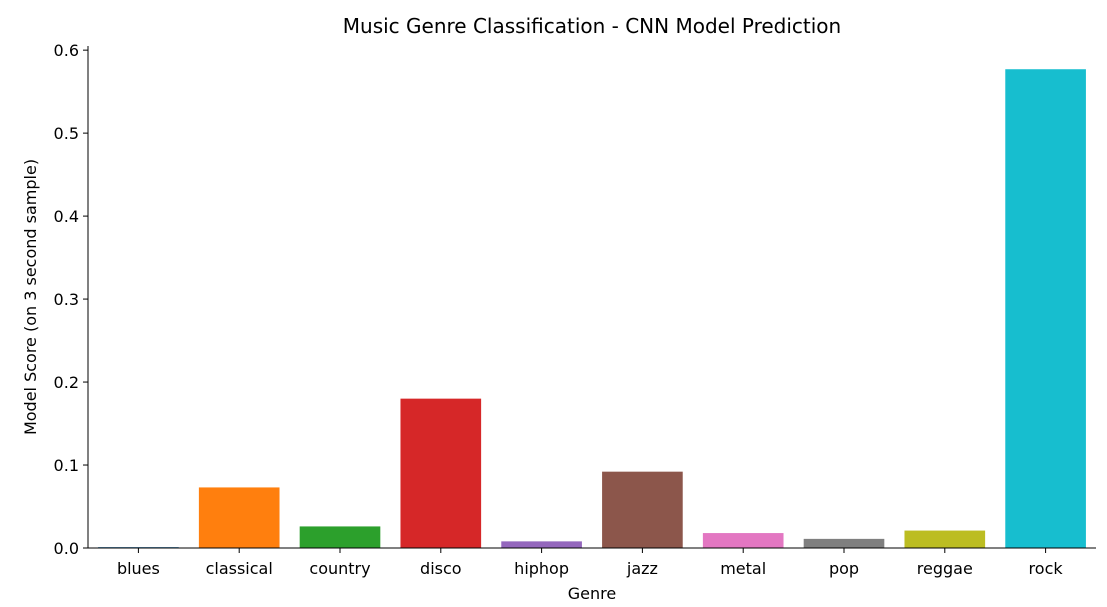 The image size is (1107, 607). Describe the element at coordinates (239, 517) in the screenshot. I see `bar-classical` at that location.